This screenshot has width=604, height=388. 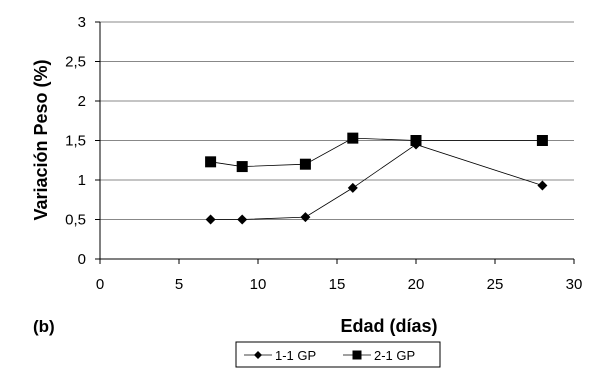 What do you see at coordinates (82, 180) in the screenshot?
I see `y-tick-label: 1` at bounding box center [82, 180].